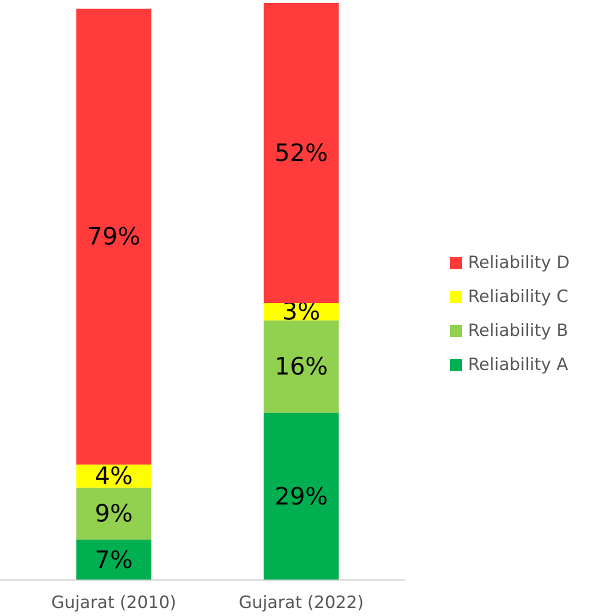  I want to click on legend-label: Reliability C, so click(518, 297).